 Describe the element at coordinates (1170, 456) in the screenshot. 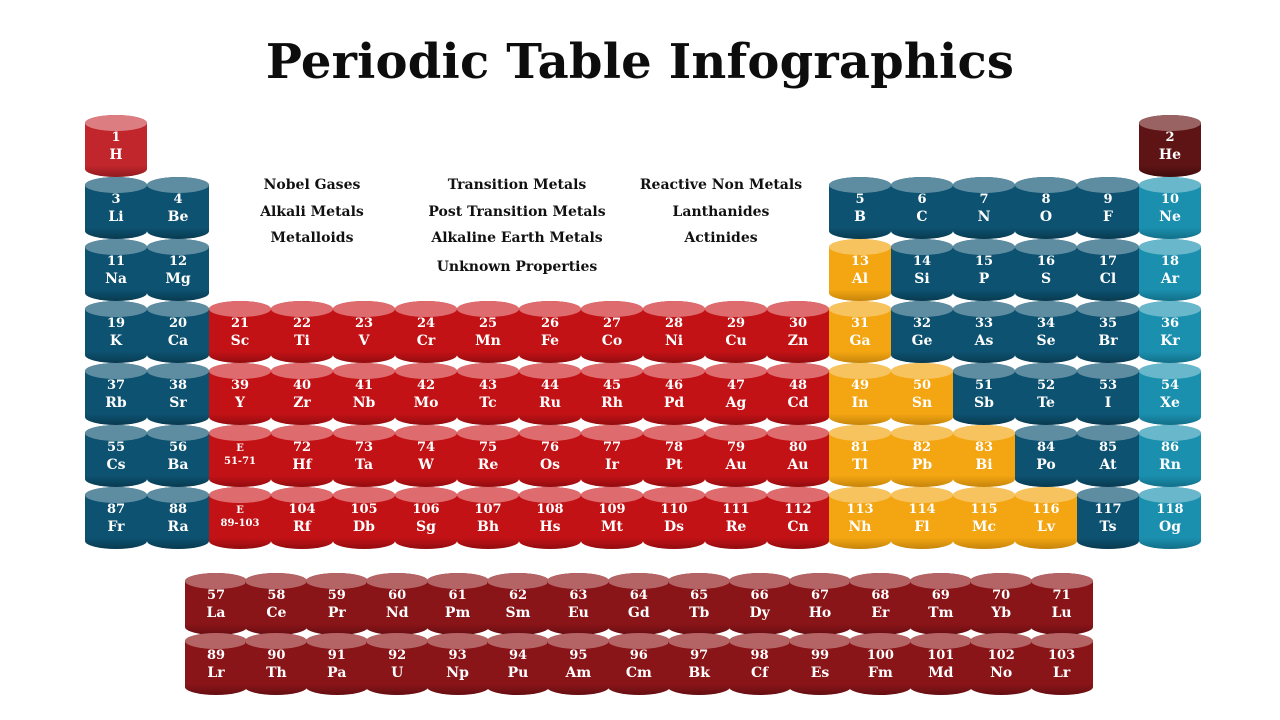

I see `element-cell-rn: 86 Rn` at that location.